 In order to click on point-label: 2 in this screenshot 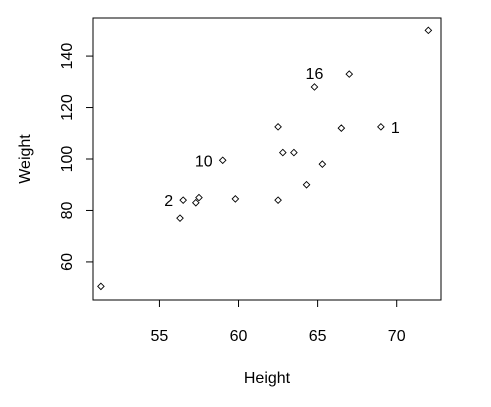, I will do `click(168, 201)`.